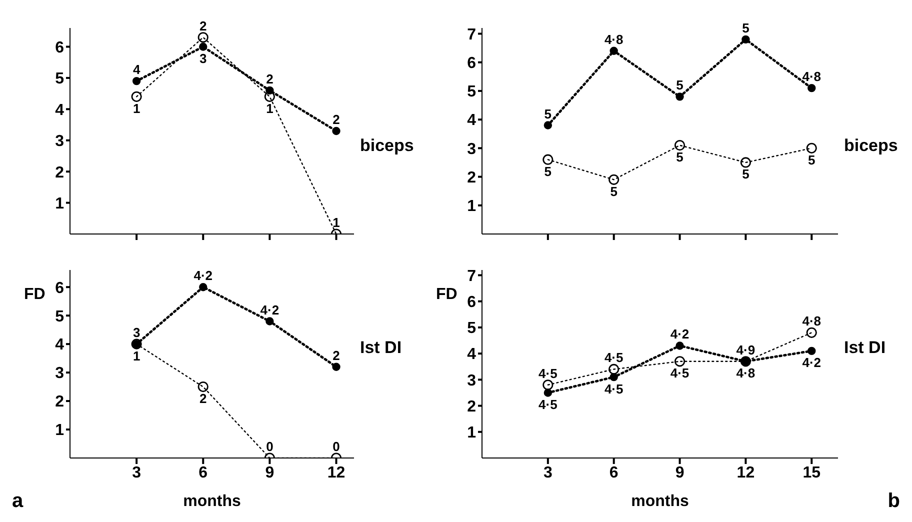 Image resolution: width=912 pixels, height=522 pixels. Describe the element at coordinates (679, 473) in the screenshot. I see `x-tick-label: 9` at that location.